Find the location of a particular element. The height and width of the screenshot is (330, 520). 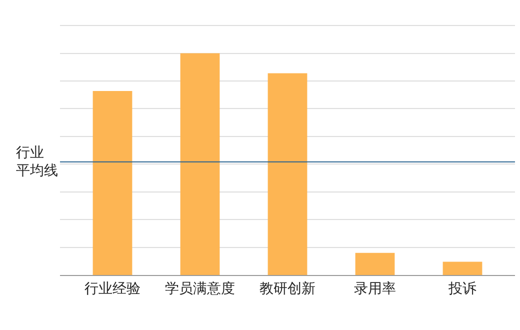

x-tick-label: 行业经验 is located at coordinates (112, 288).